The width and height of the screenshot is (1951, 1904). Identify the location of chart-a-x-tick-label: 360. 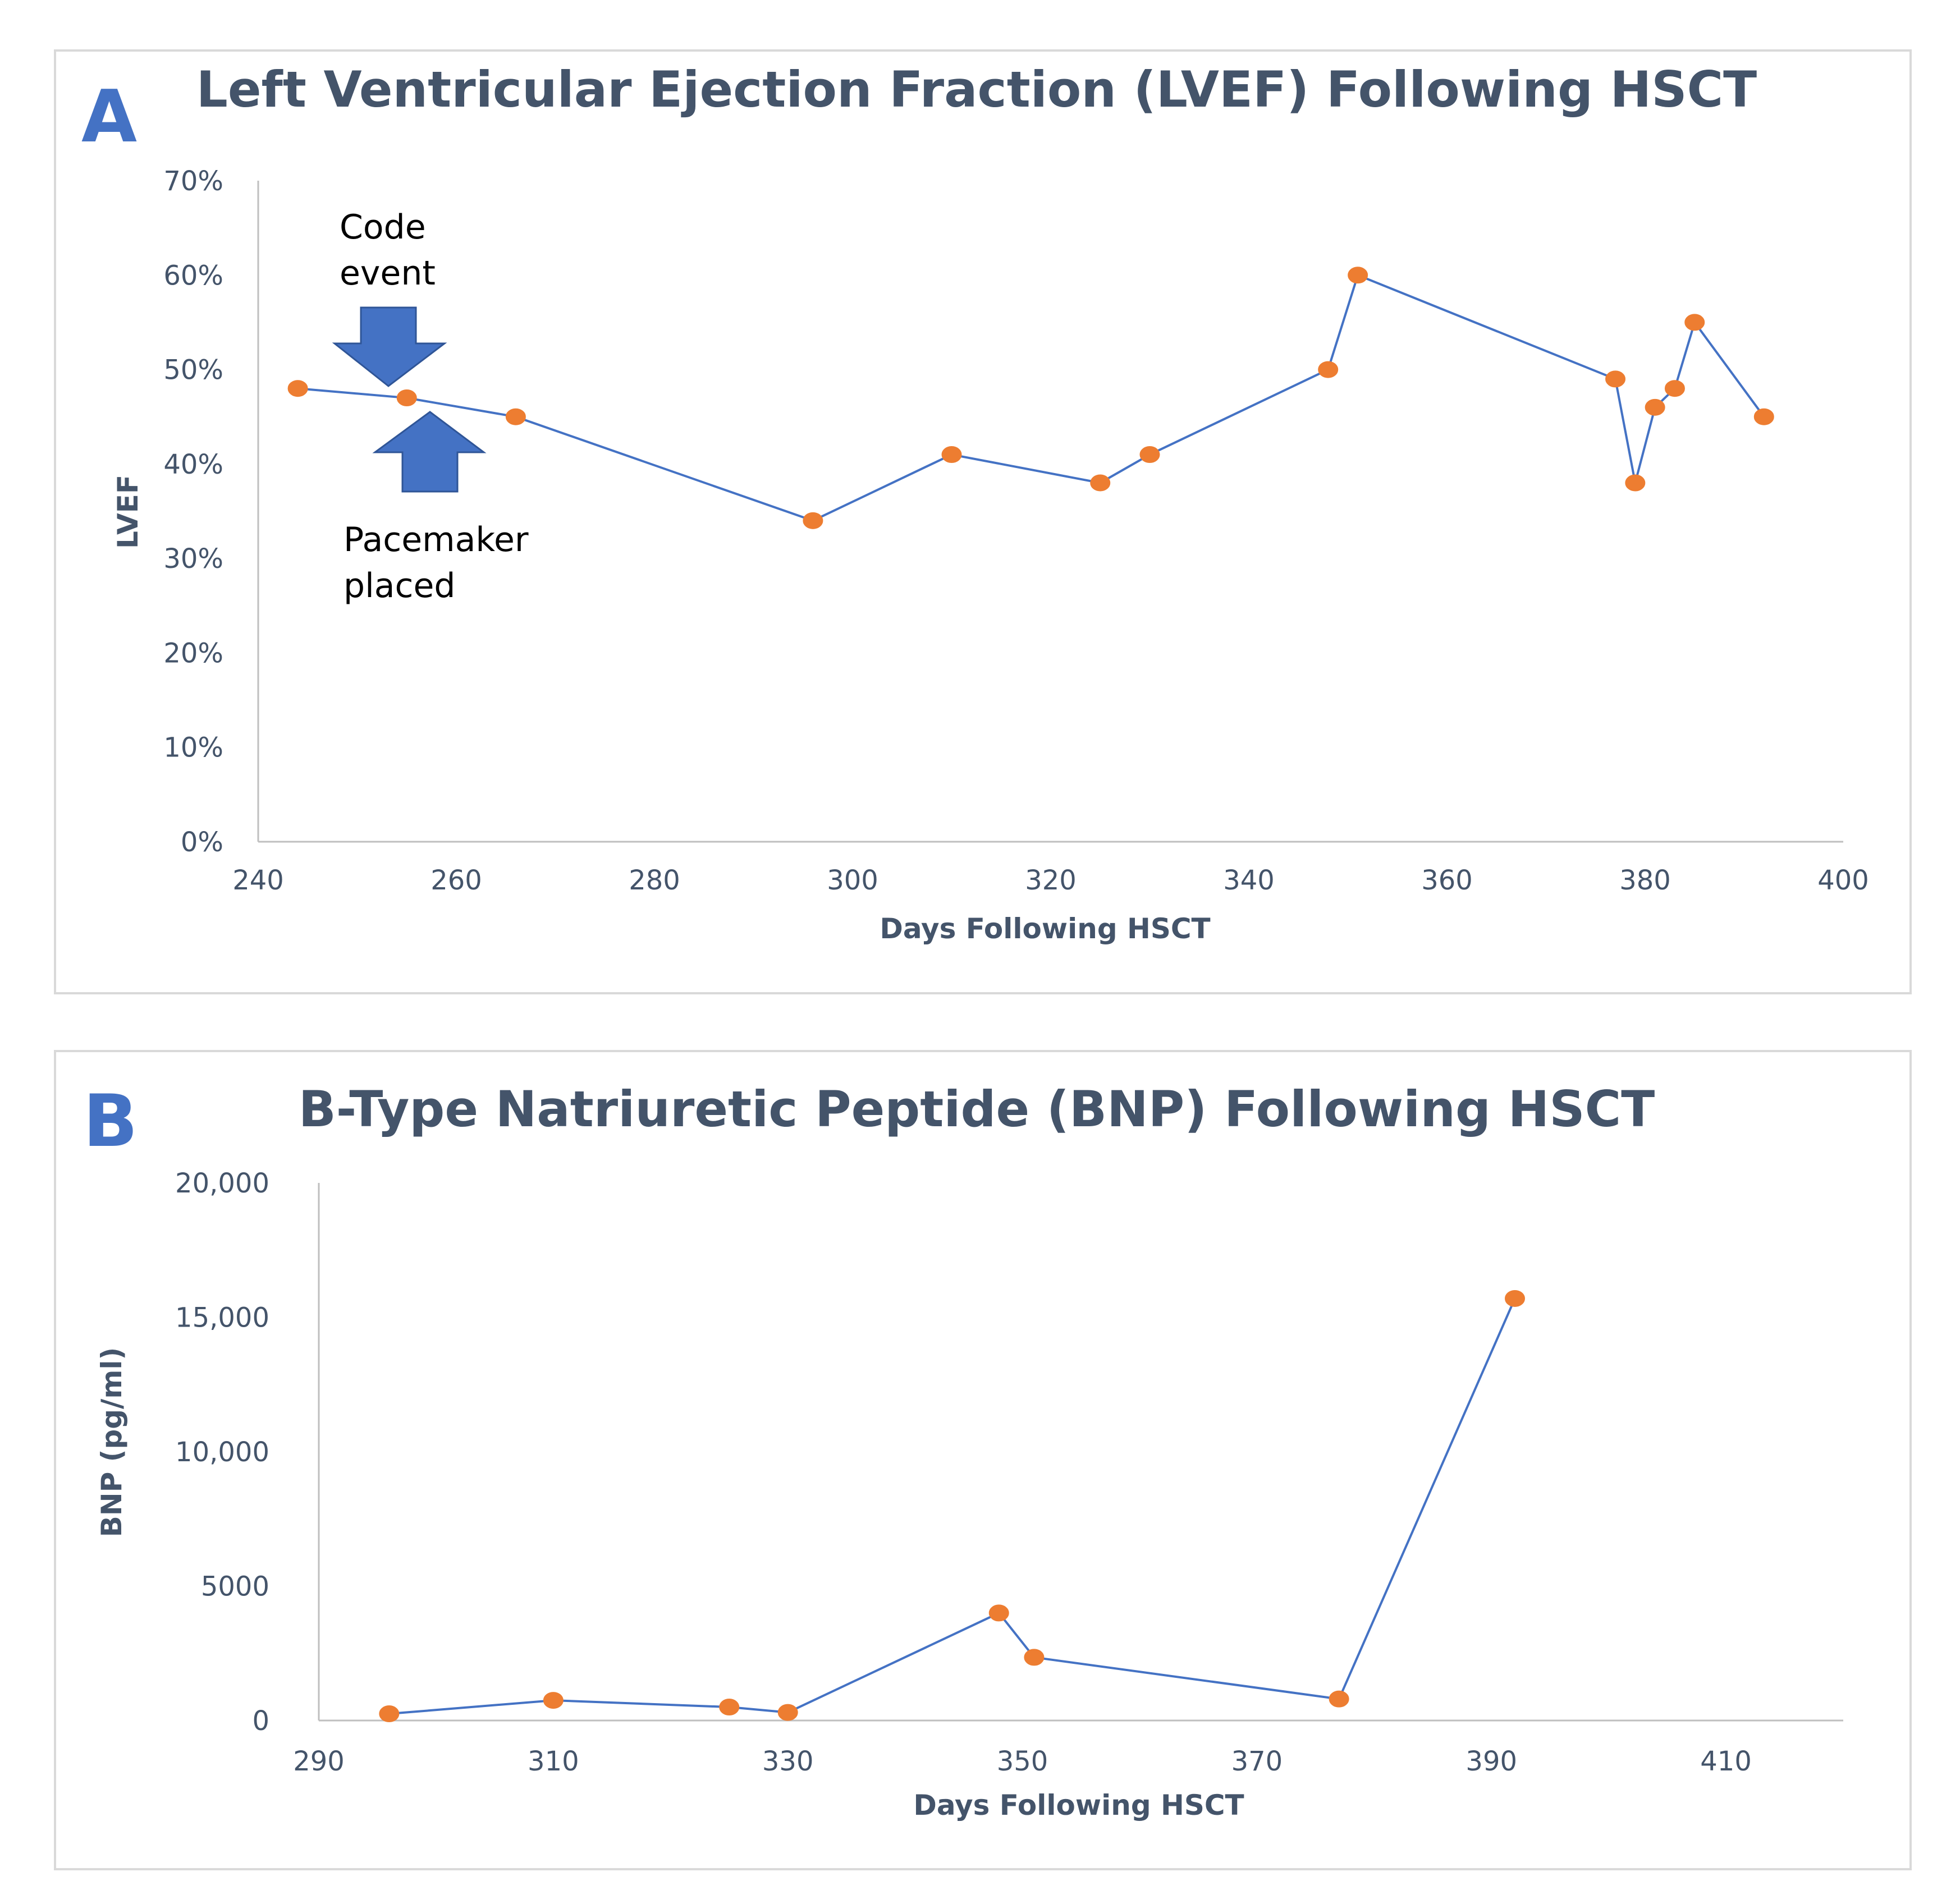
(1447, 880).